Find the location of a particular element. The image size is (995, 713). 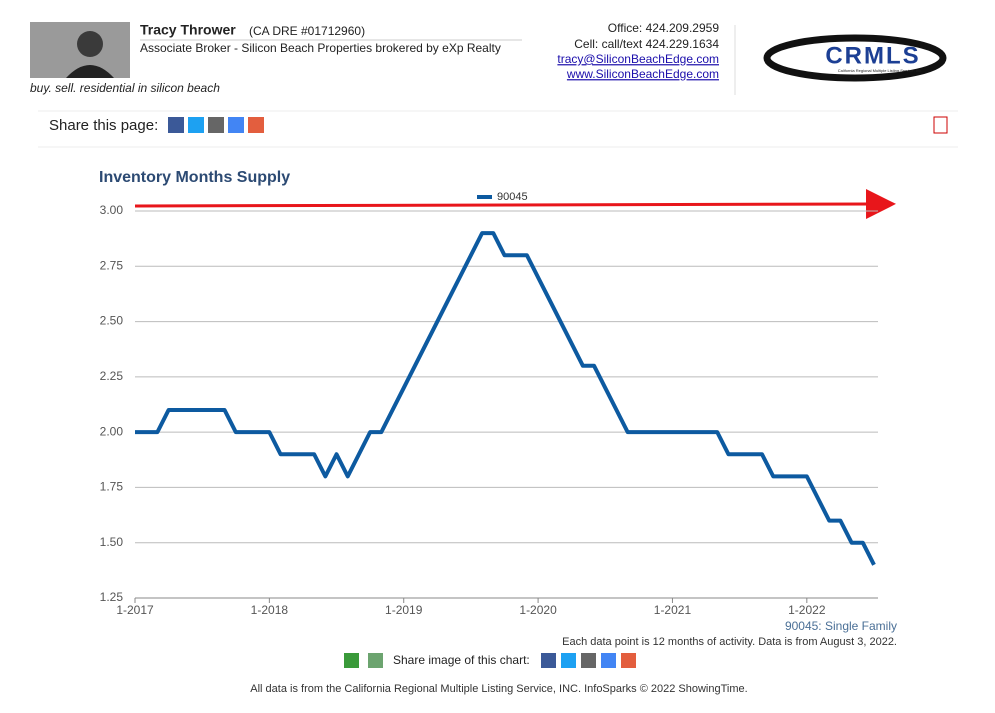

email-link: tracy@SiliconBeachEdge.com is located at coordinates (638, 59).